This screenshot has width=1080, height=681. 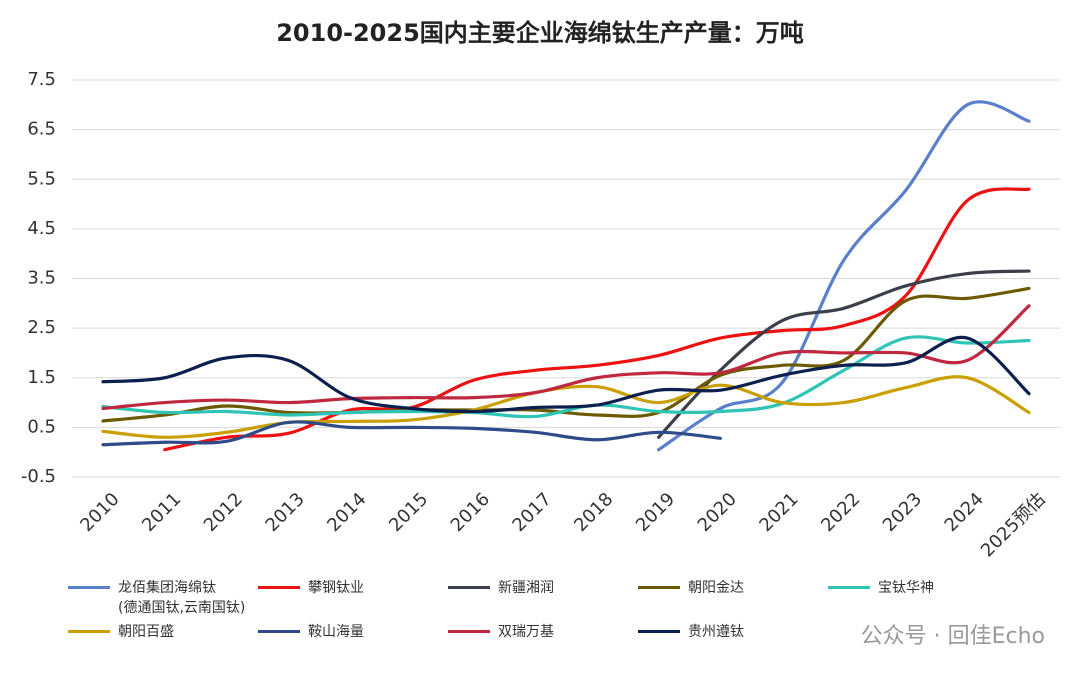 What do you see at coordinates (716, 632) in the screenshot?
I see `legend-label: 贵州遵钛` at bounding box center [716, 632].